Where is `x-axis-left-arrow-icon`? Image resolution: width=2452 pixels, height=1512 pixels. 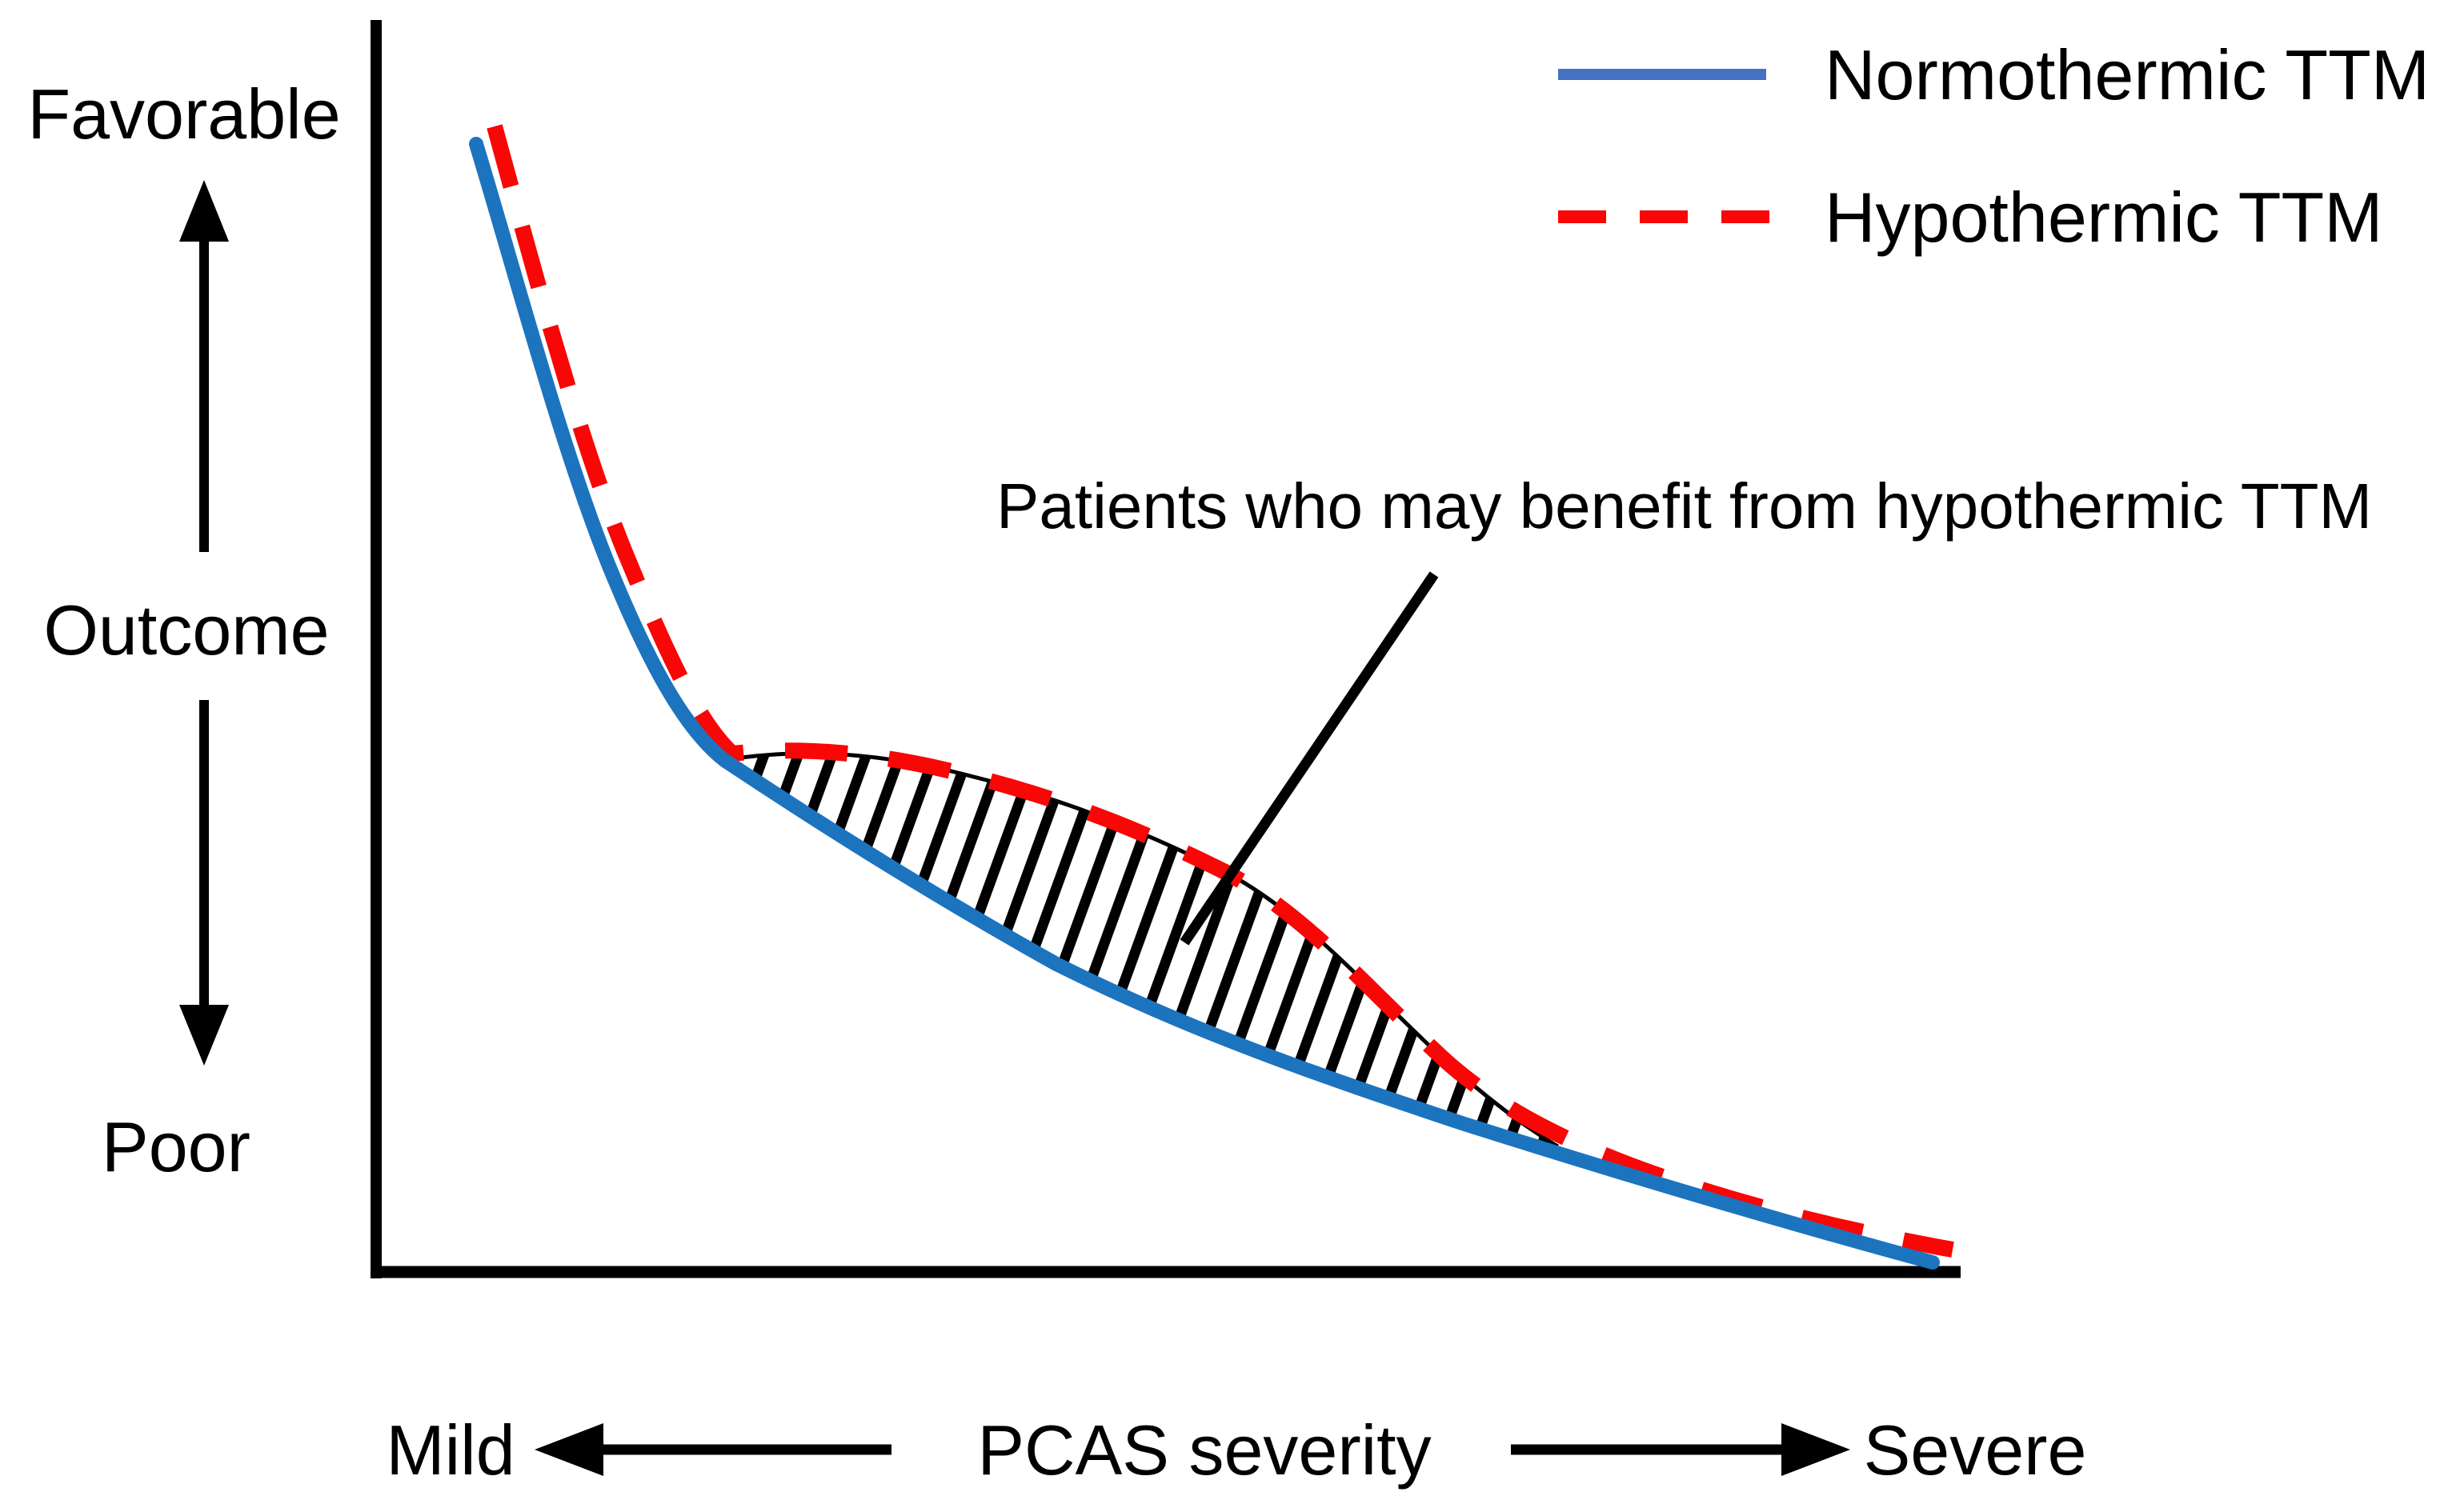 x-axis-left-arrow-icon is located at coordinates (713, 1449).